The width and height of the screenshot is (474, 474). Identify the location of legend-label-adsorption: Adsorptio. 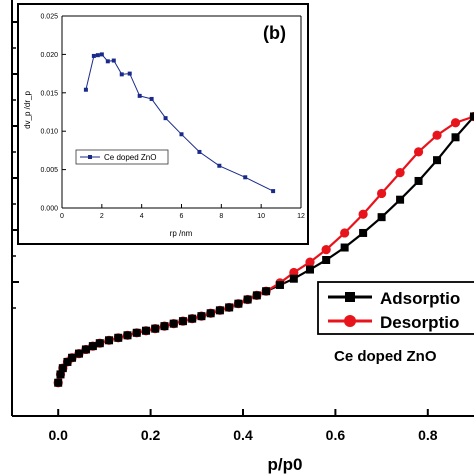
(420, 298).